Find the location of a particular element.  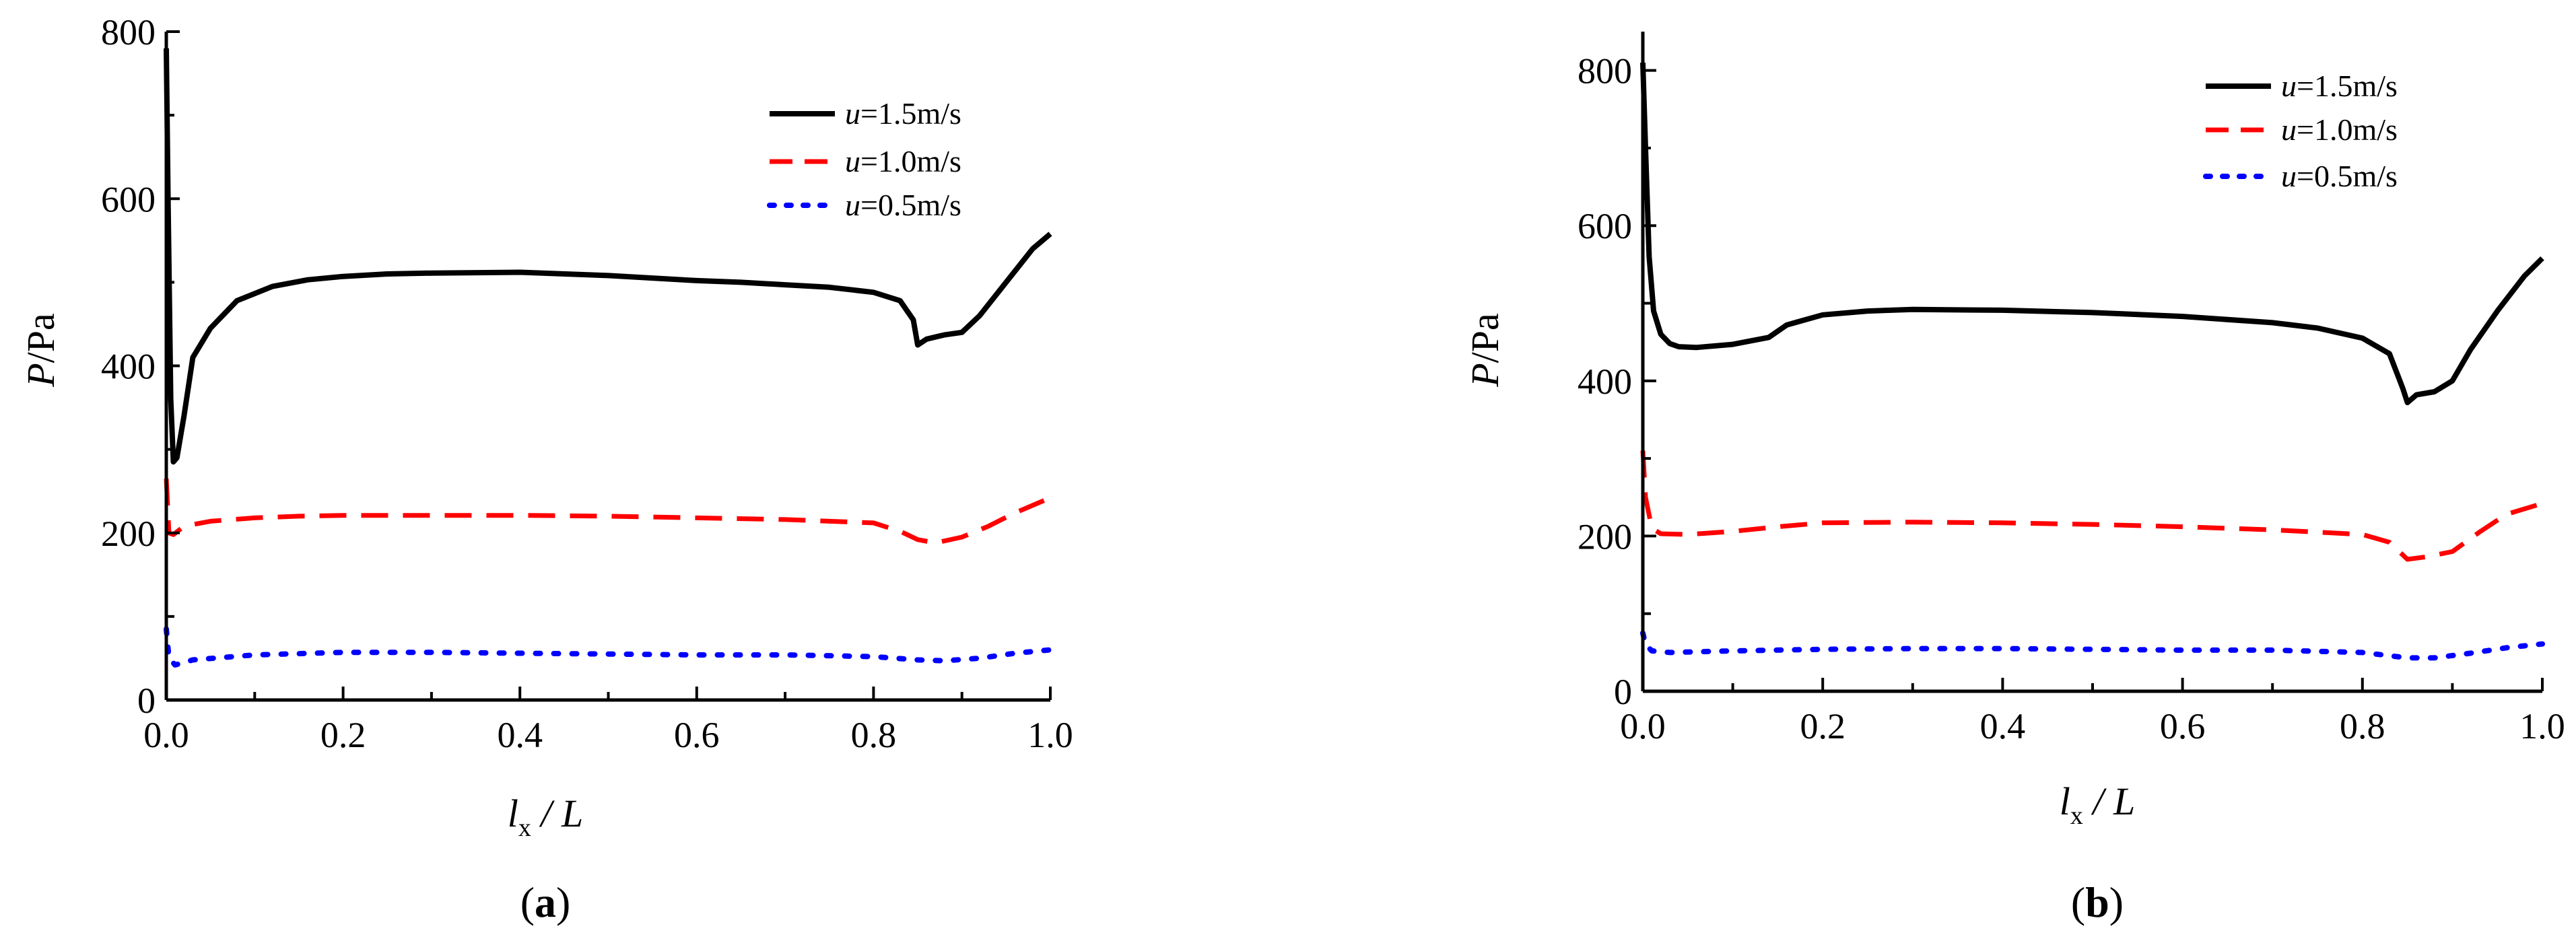

legend-label-a-2: u=1.0m/s is located at coordinates (903, 161).